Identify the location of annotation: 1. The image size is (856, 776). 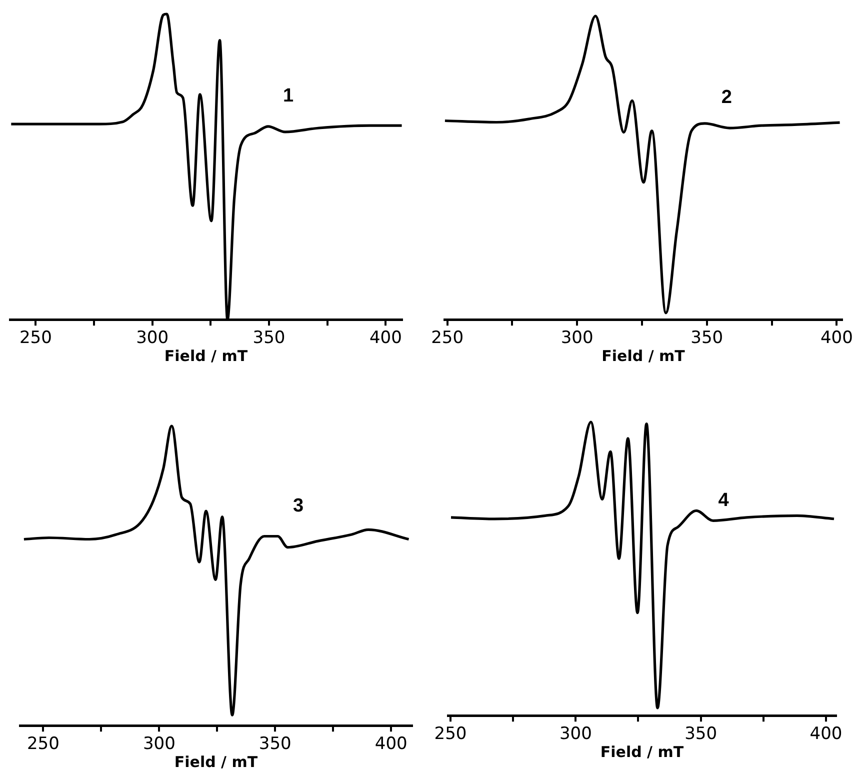
(288, 95).